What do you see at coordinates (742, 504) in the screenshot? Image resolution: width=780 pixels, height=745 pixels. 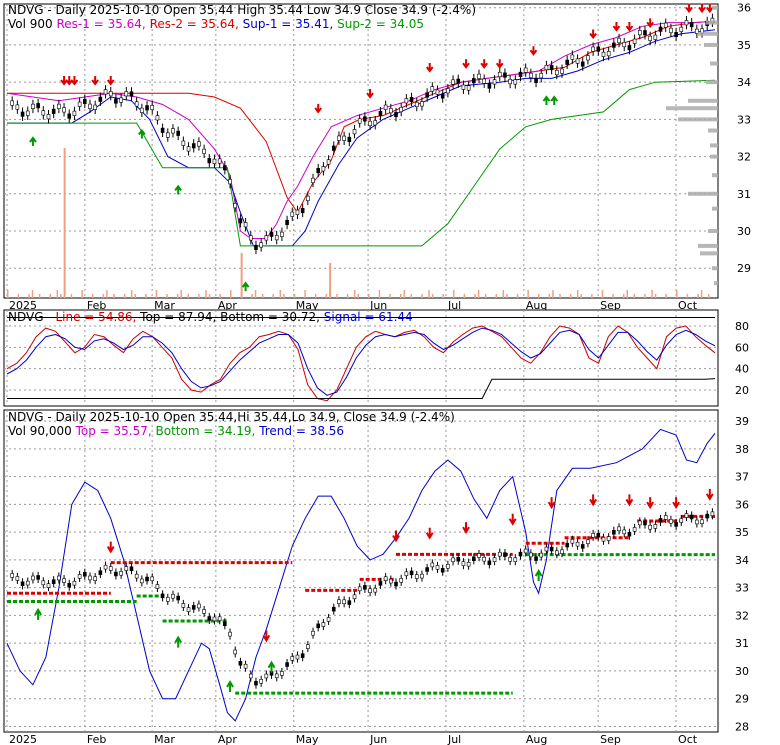 I see `trend-y-tick-label: 36` at bounding box center [742, 504].